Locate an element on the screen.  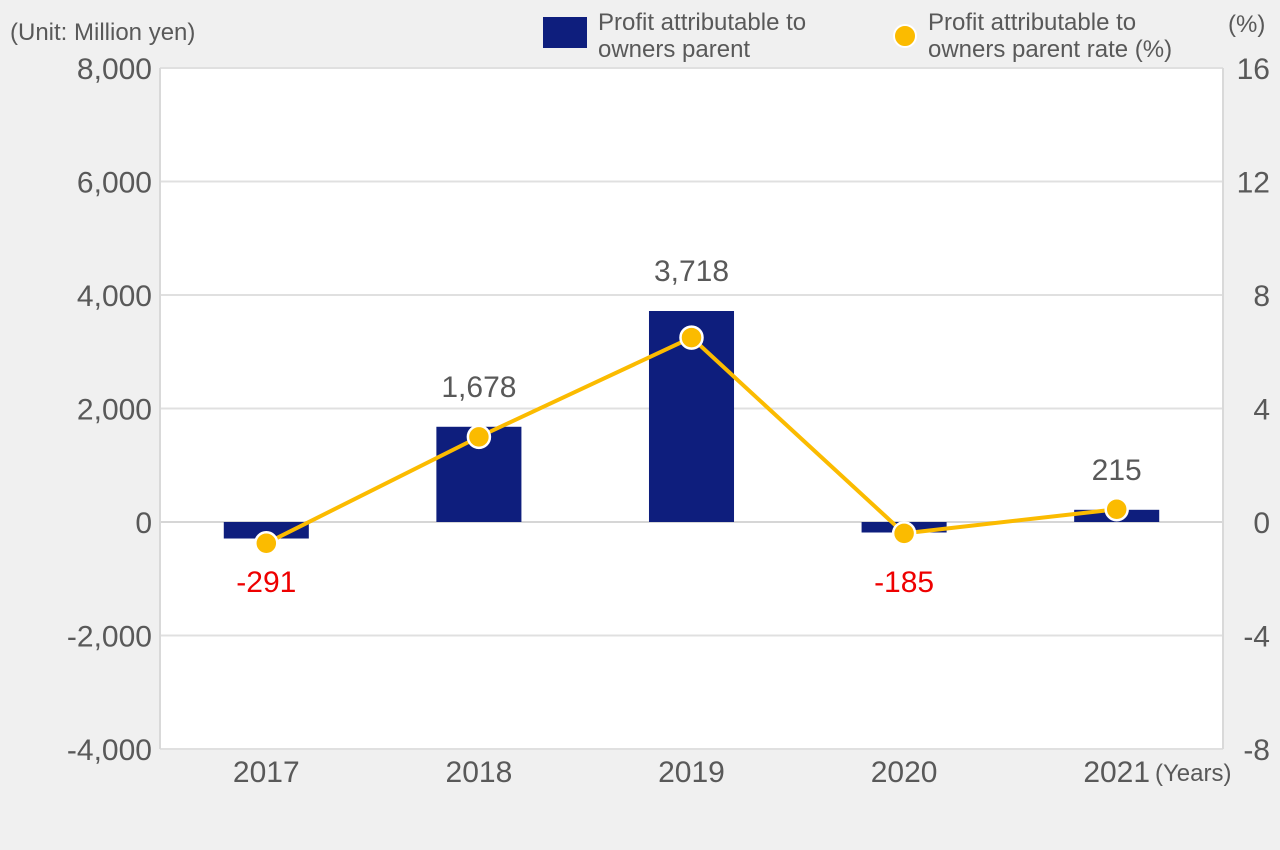
bar-data-label: 215 is located at coordinates (1117, 470).